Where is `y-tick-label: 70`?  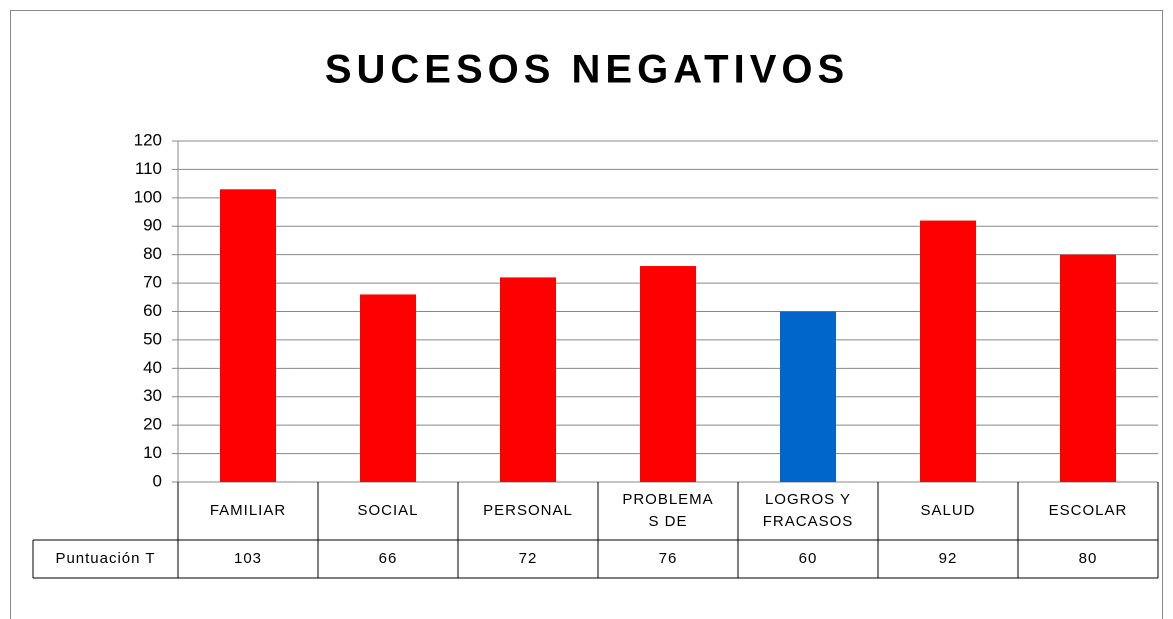 y-tick-label: 70 is located at coordinates (152, 282).